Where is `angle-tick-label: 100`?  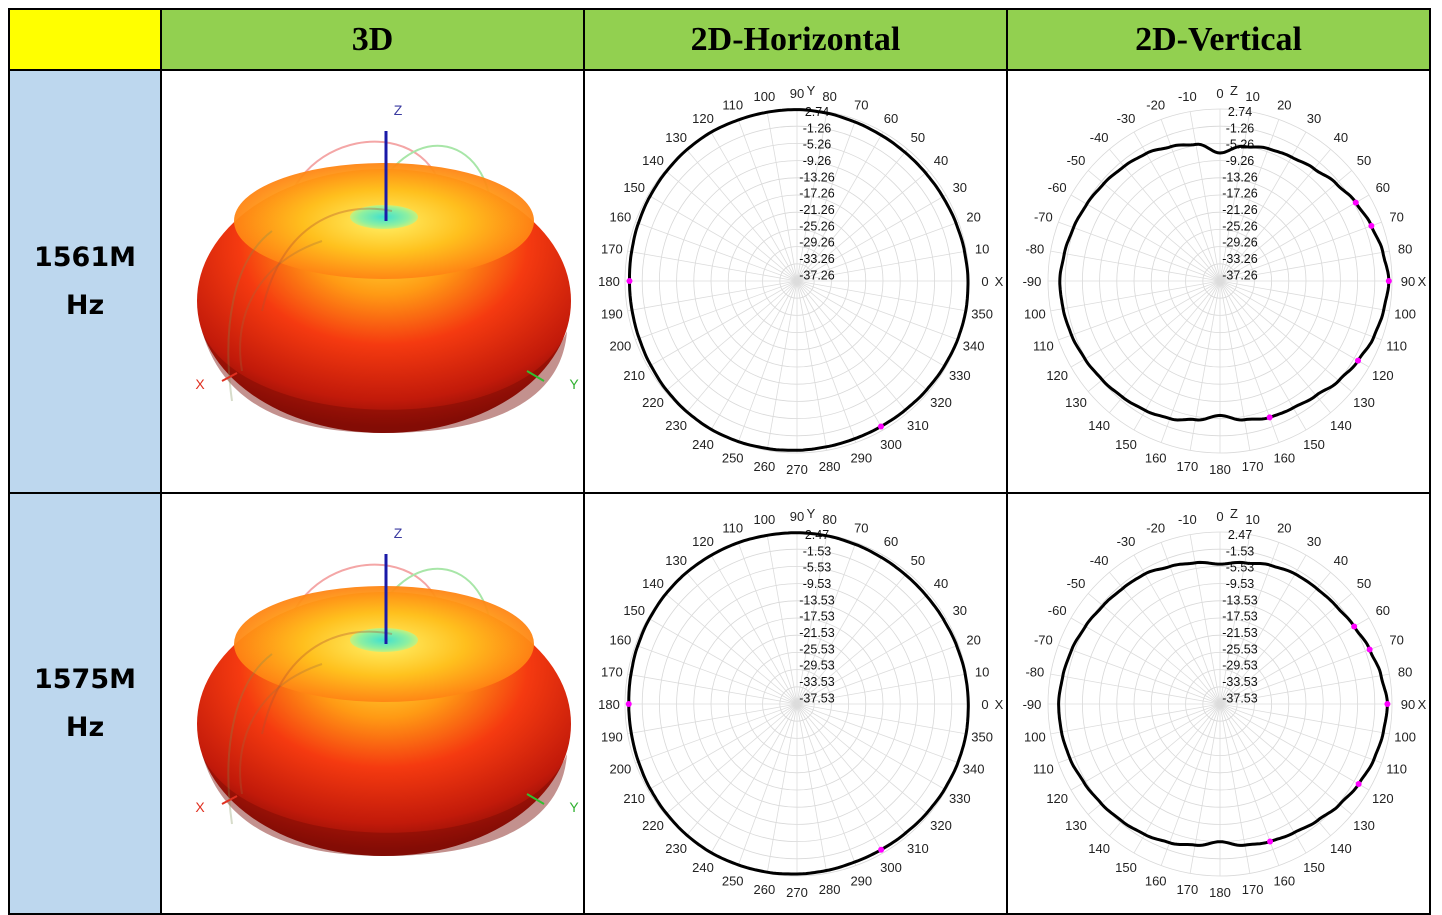 angle-tick-label: 100 is located at coordinates (1405, 314).